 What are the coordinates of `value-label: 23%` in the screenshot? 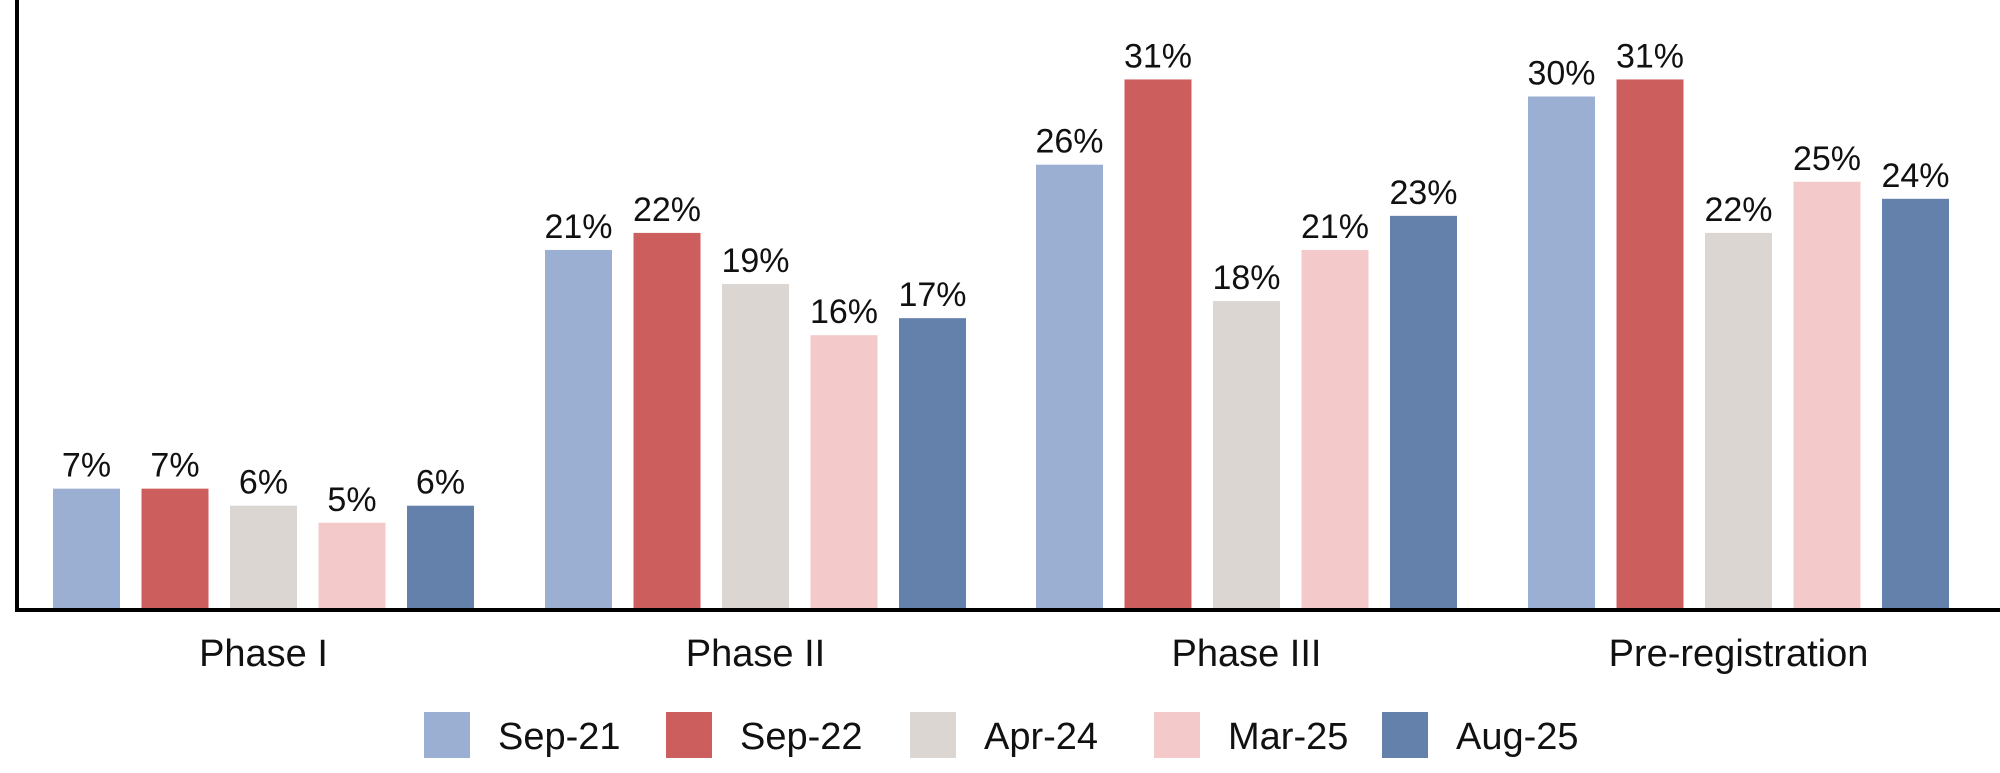 It's located at (1423, 193).